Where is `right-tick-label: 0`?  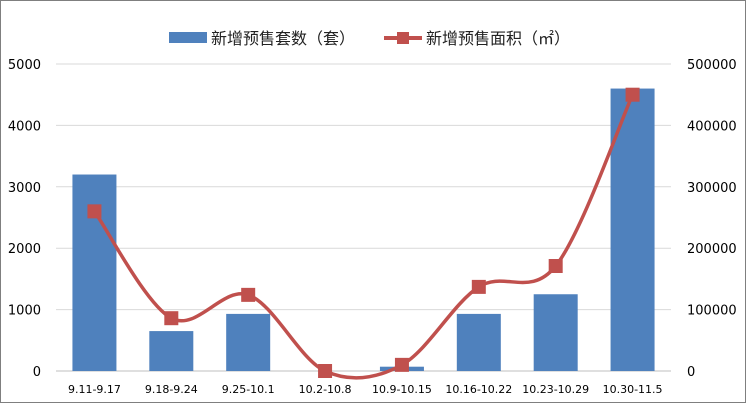 right-tick-label: 0 is located at coordinates (691, 372).